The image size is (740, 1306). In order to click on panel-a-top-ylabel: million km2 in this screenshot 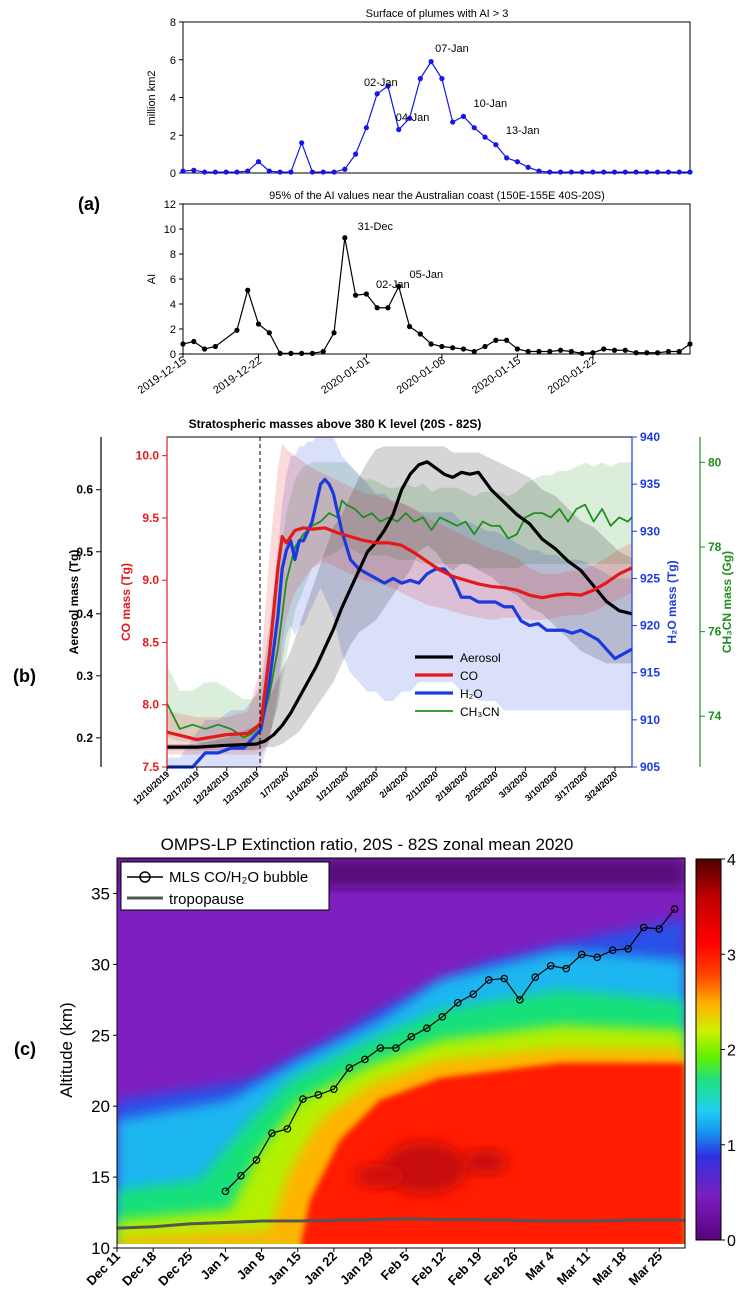, I will do `click(152, 97)`.